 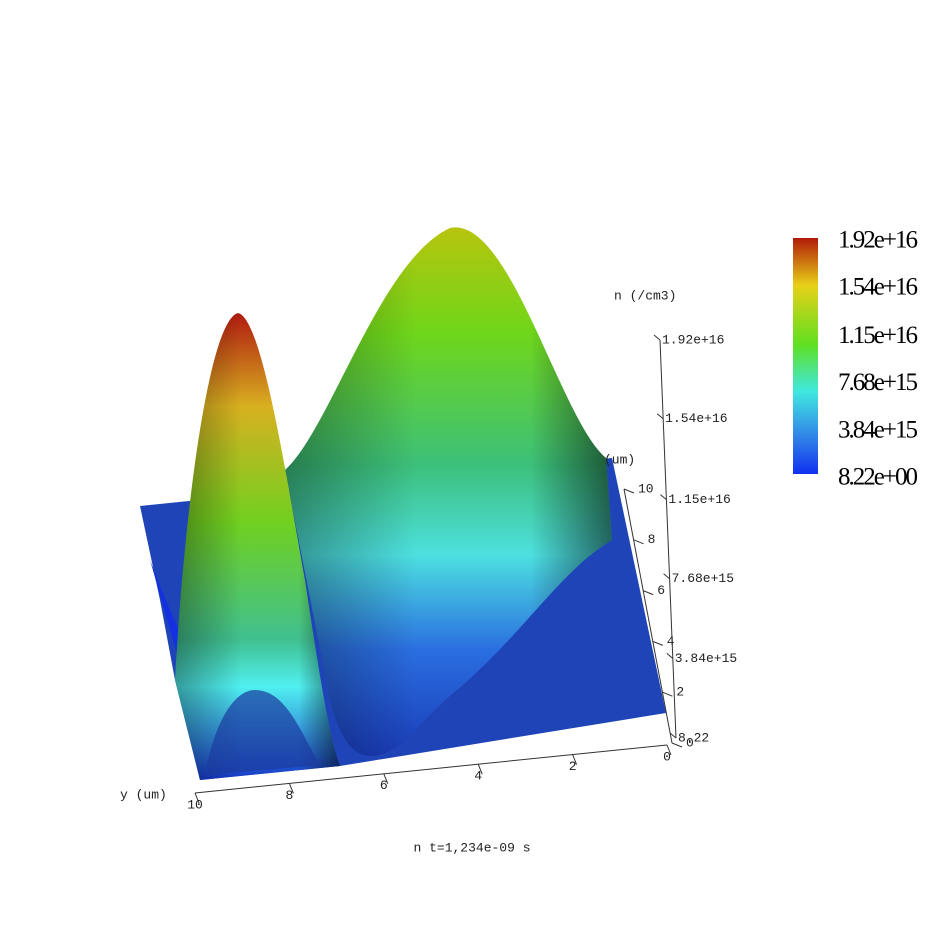 What do you see at coordinates (384, 785) in the screenshot?
I see `y-tick-label: 6` at bounding box center [384, 785].